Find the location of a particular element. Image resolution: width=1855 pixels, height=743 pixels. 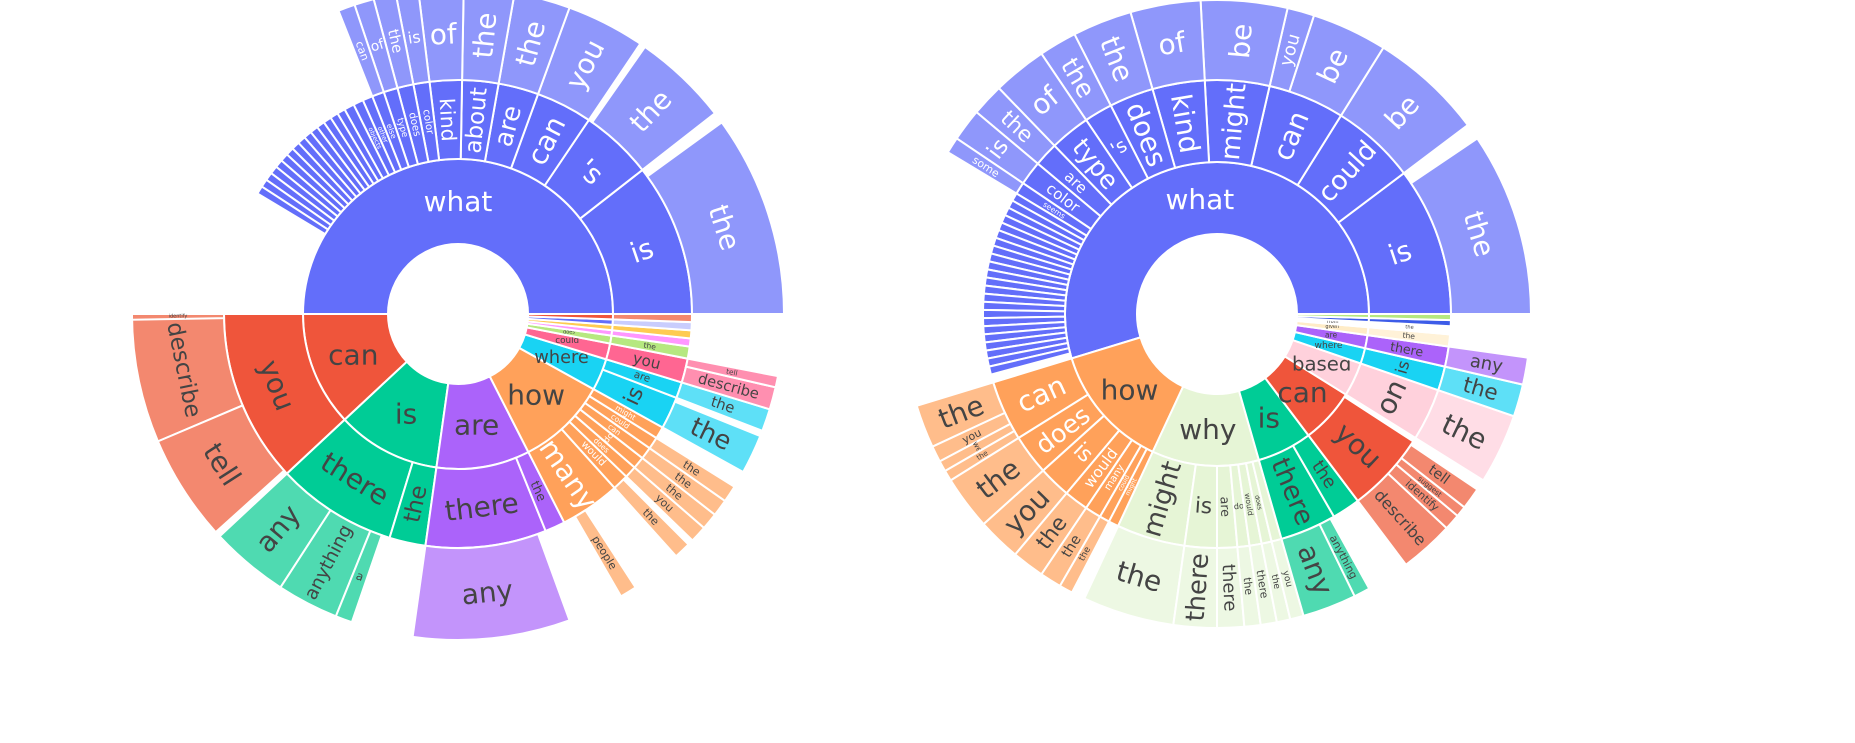

sunburst-label: tell is located at coordinates (731, 372).